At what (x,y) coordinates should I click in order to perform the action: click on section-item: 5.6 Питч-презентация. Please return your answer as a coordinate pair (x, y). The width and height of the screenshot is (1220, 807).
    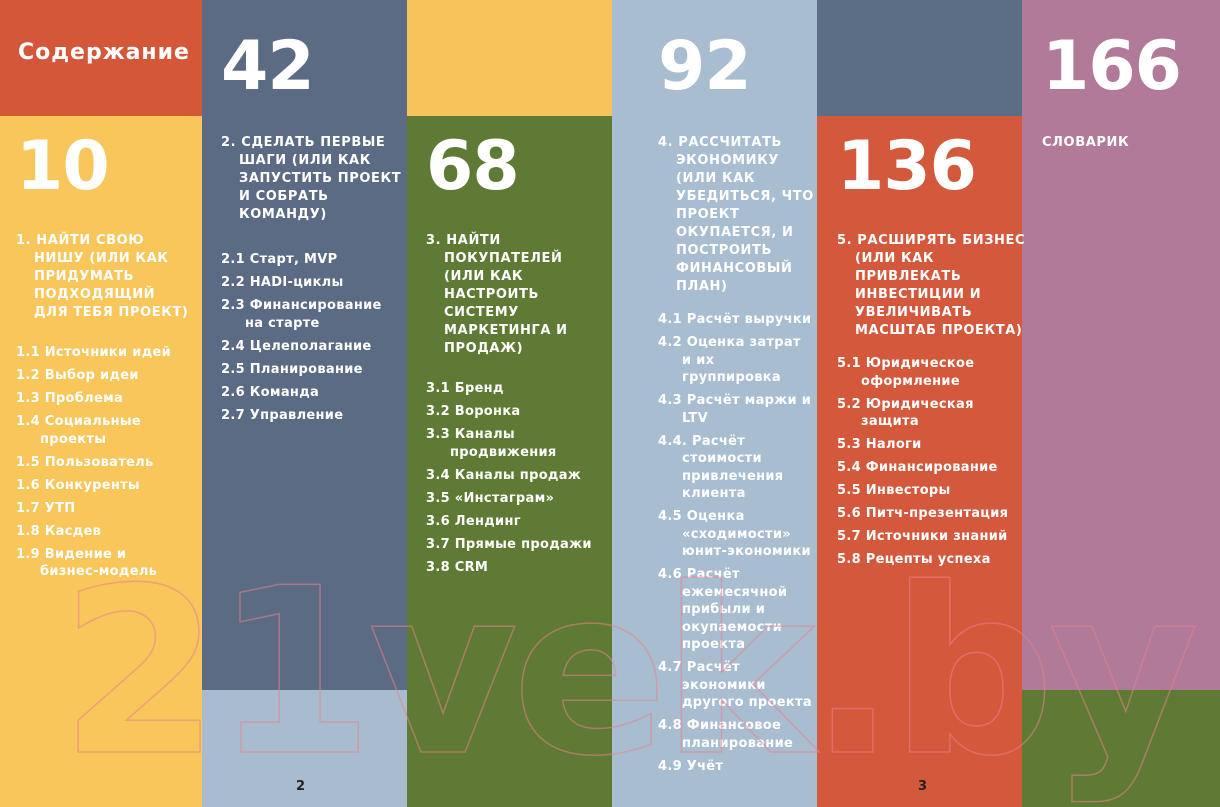
    Looking at the image, I should click on (923, 513).